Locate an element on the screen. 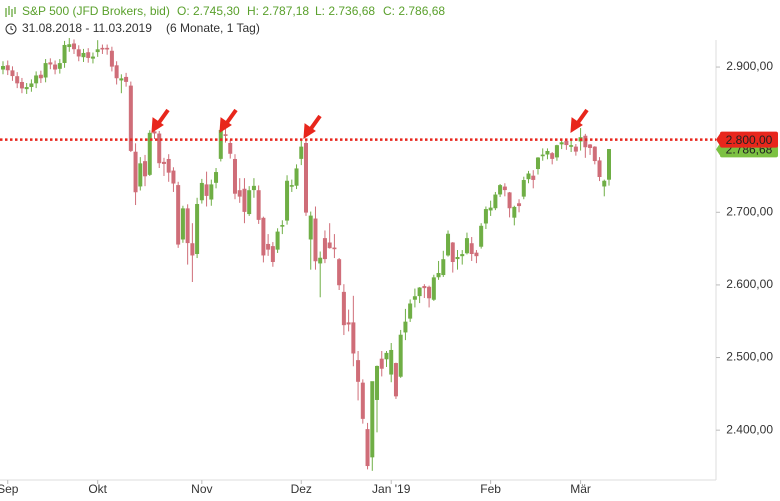 This screenshot has height=501, width=780. y-tick-label: 2.400,00 is located at coordinates (749, 429).